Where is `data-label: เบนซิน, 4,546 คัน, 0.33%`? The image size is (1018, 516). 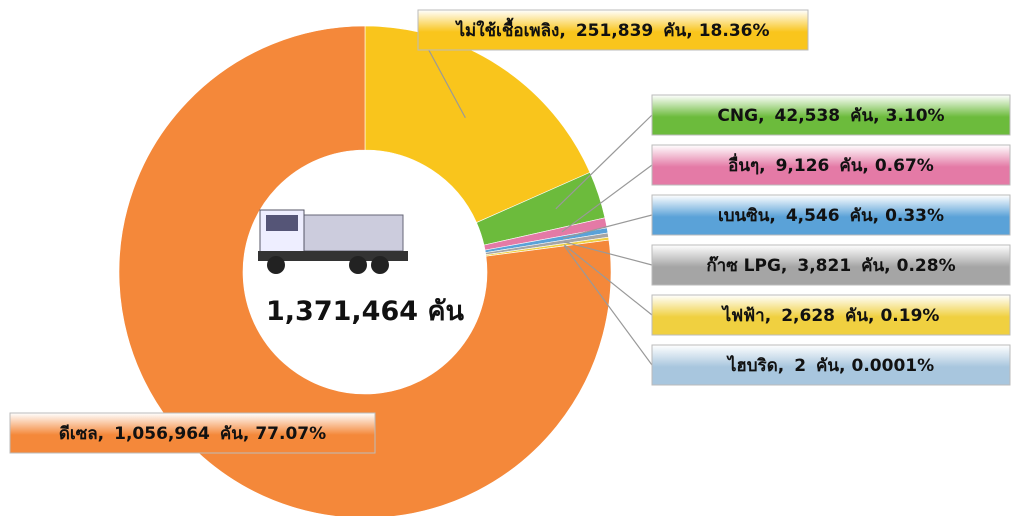
data-label: เบนซิน, 4,546 คัน, 0.33% is located at coordinates (831, 216).